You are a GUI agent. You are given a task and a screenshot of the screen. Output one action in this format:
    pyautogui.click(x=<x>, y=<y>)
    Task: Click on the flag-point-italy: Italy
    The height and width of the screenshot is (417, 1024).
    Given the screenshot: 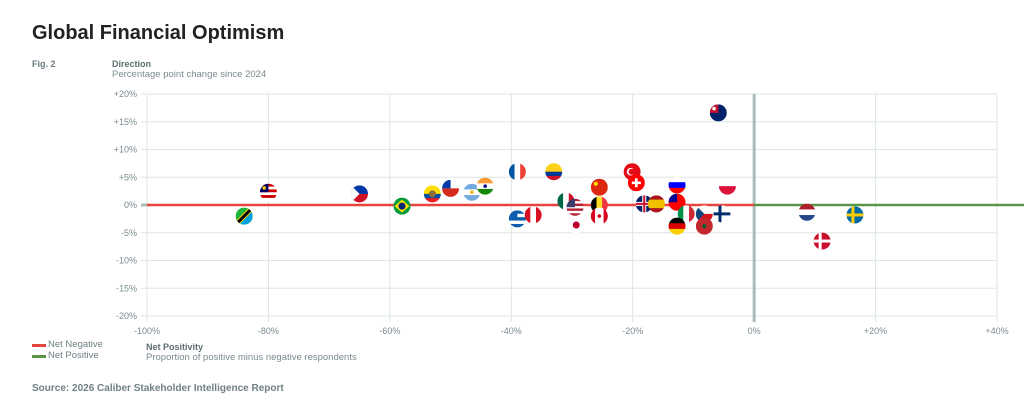 What is the action you would take?
    pyautogui.click(x=686, y=214)
    